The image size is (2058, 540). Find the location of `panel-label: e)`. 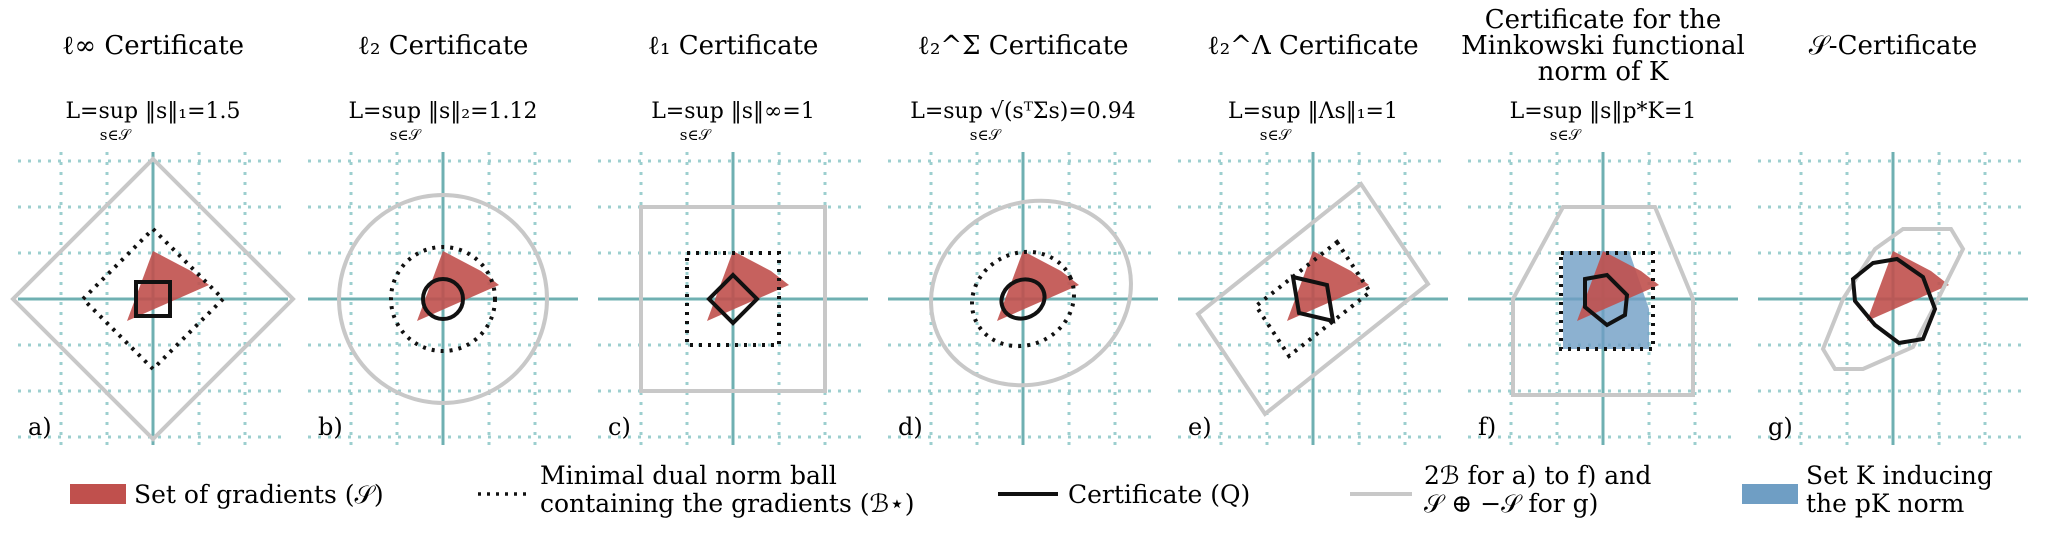

panel-label: e) is located at coordinates (1200, 427).